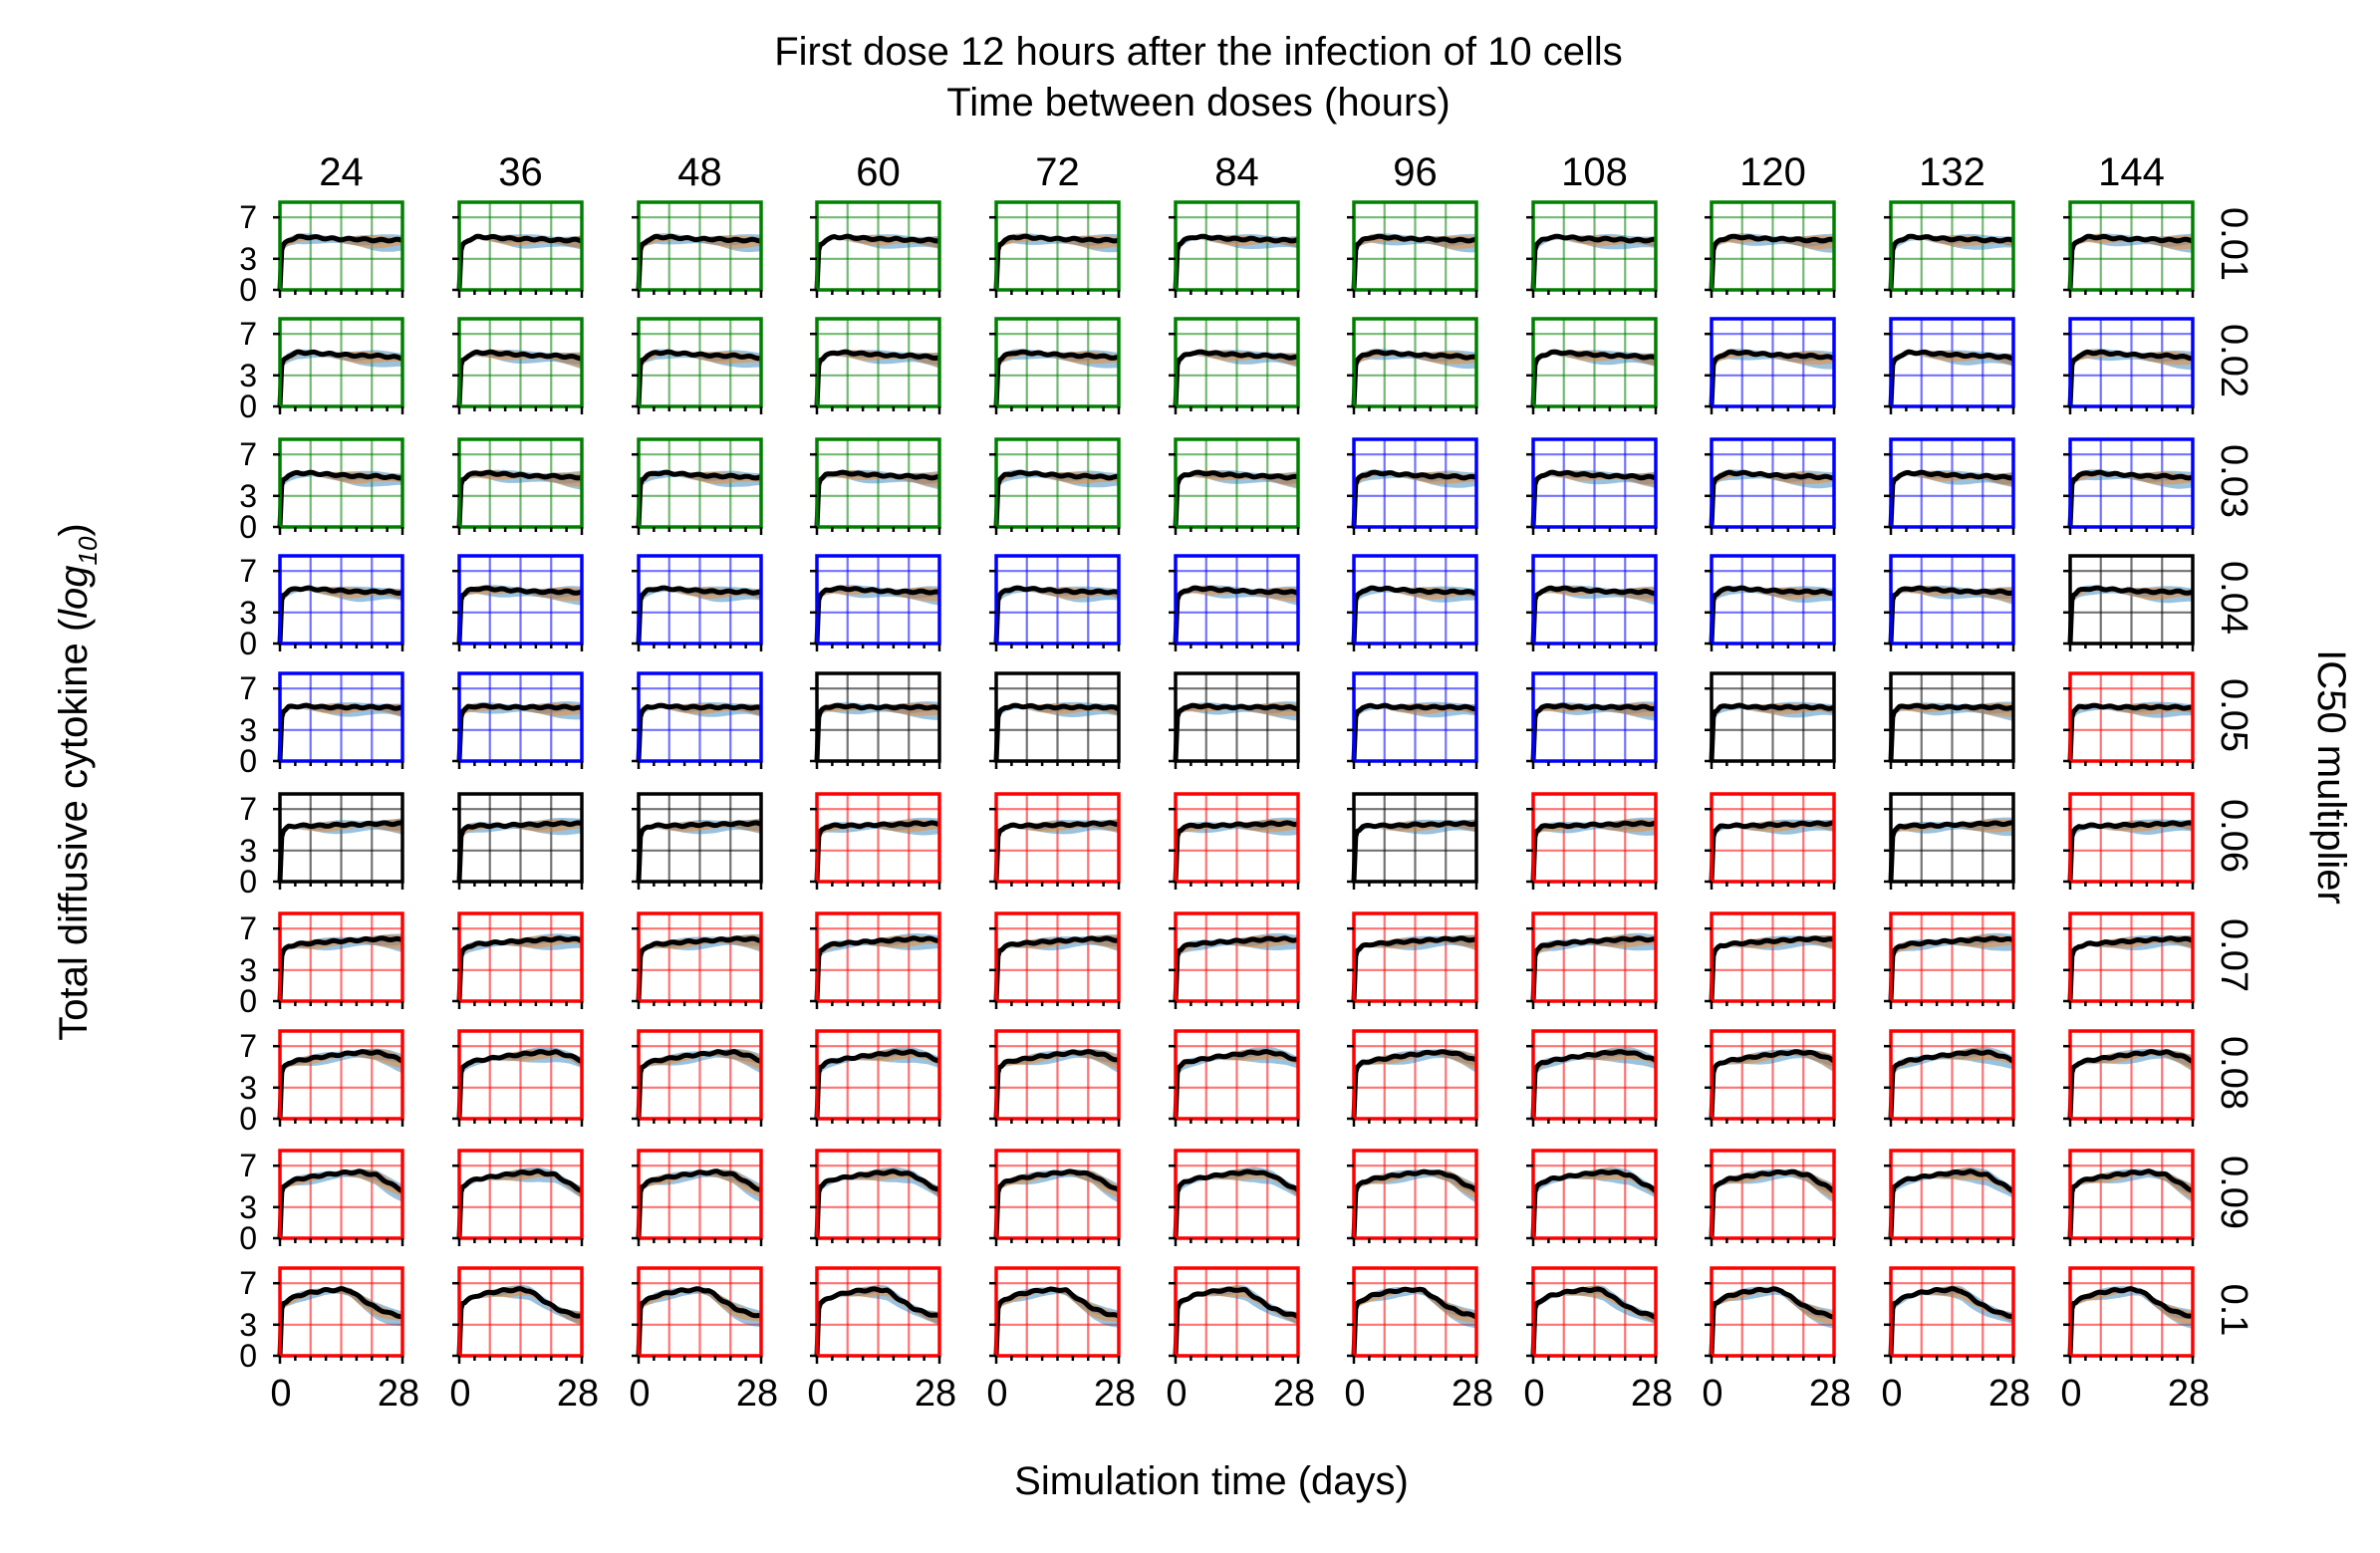  Describe the element at coordinates (699, 172) in the screenshot. I see `column-header-48: 48` at that location.